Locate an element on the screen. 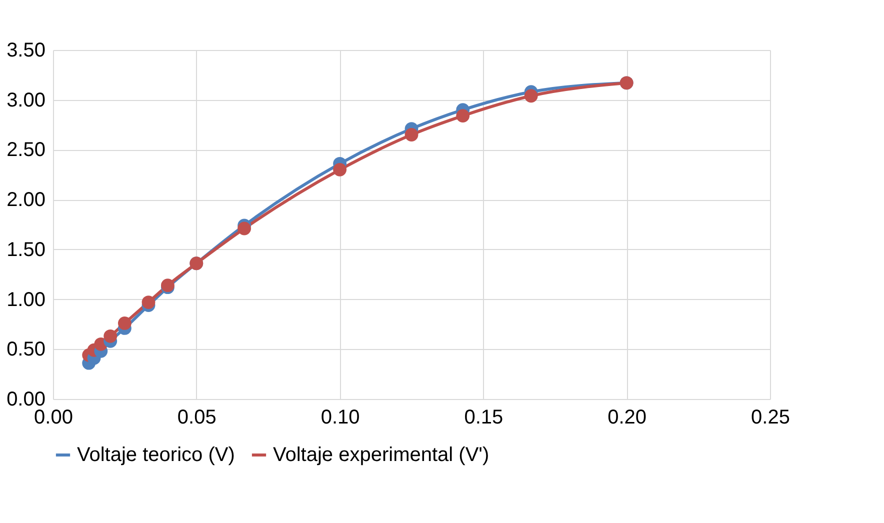  y-tick-label: 2.50 is located at coordinates (26, 150).